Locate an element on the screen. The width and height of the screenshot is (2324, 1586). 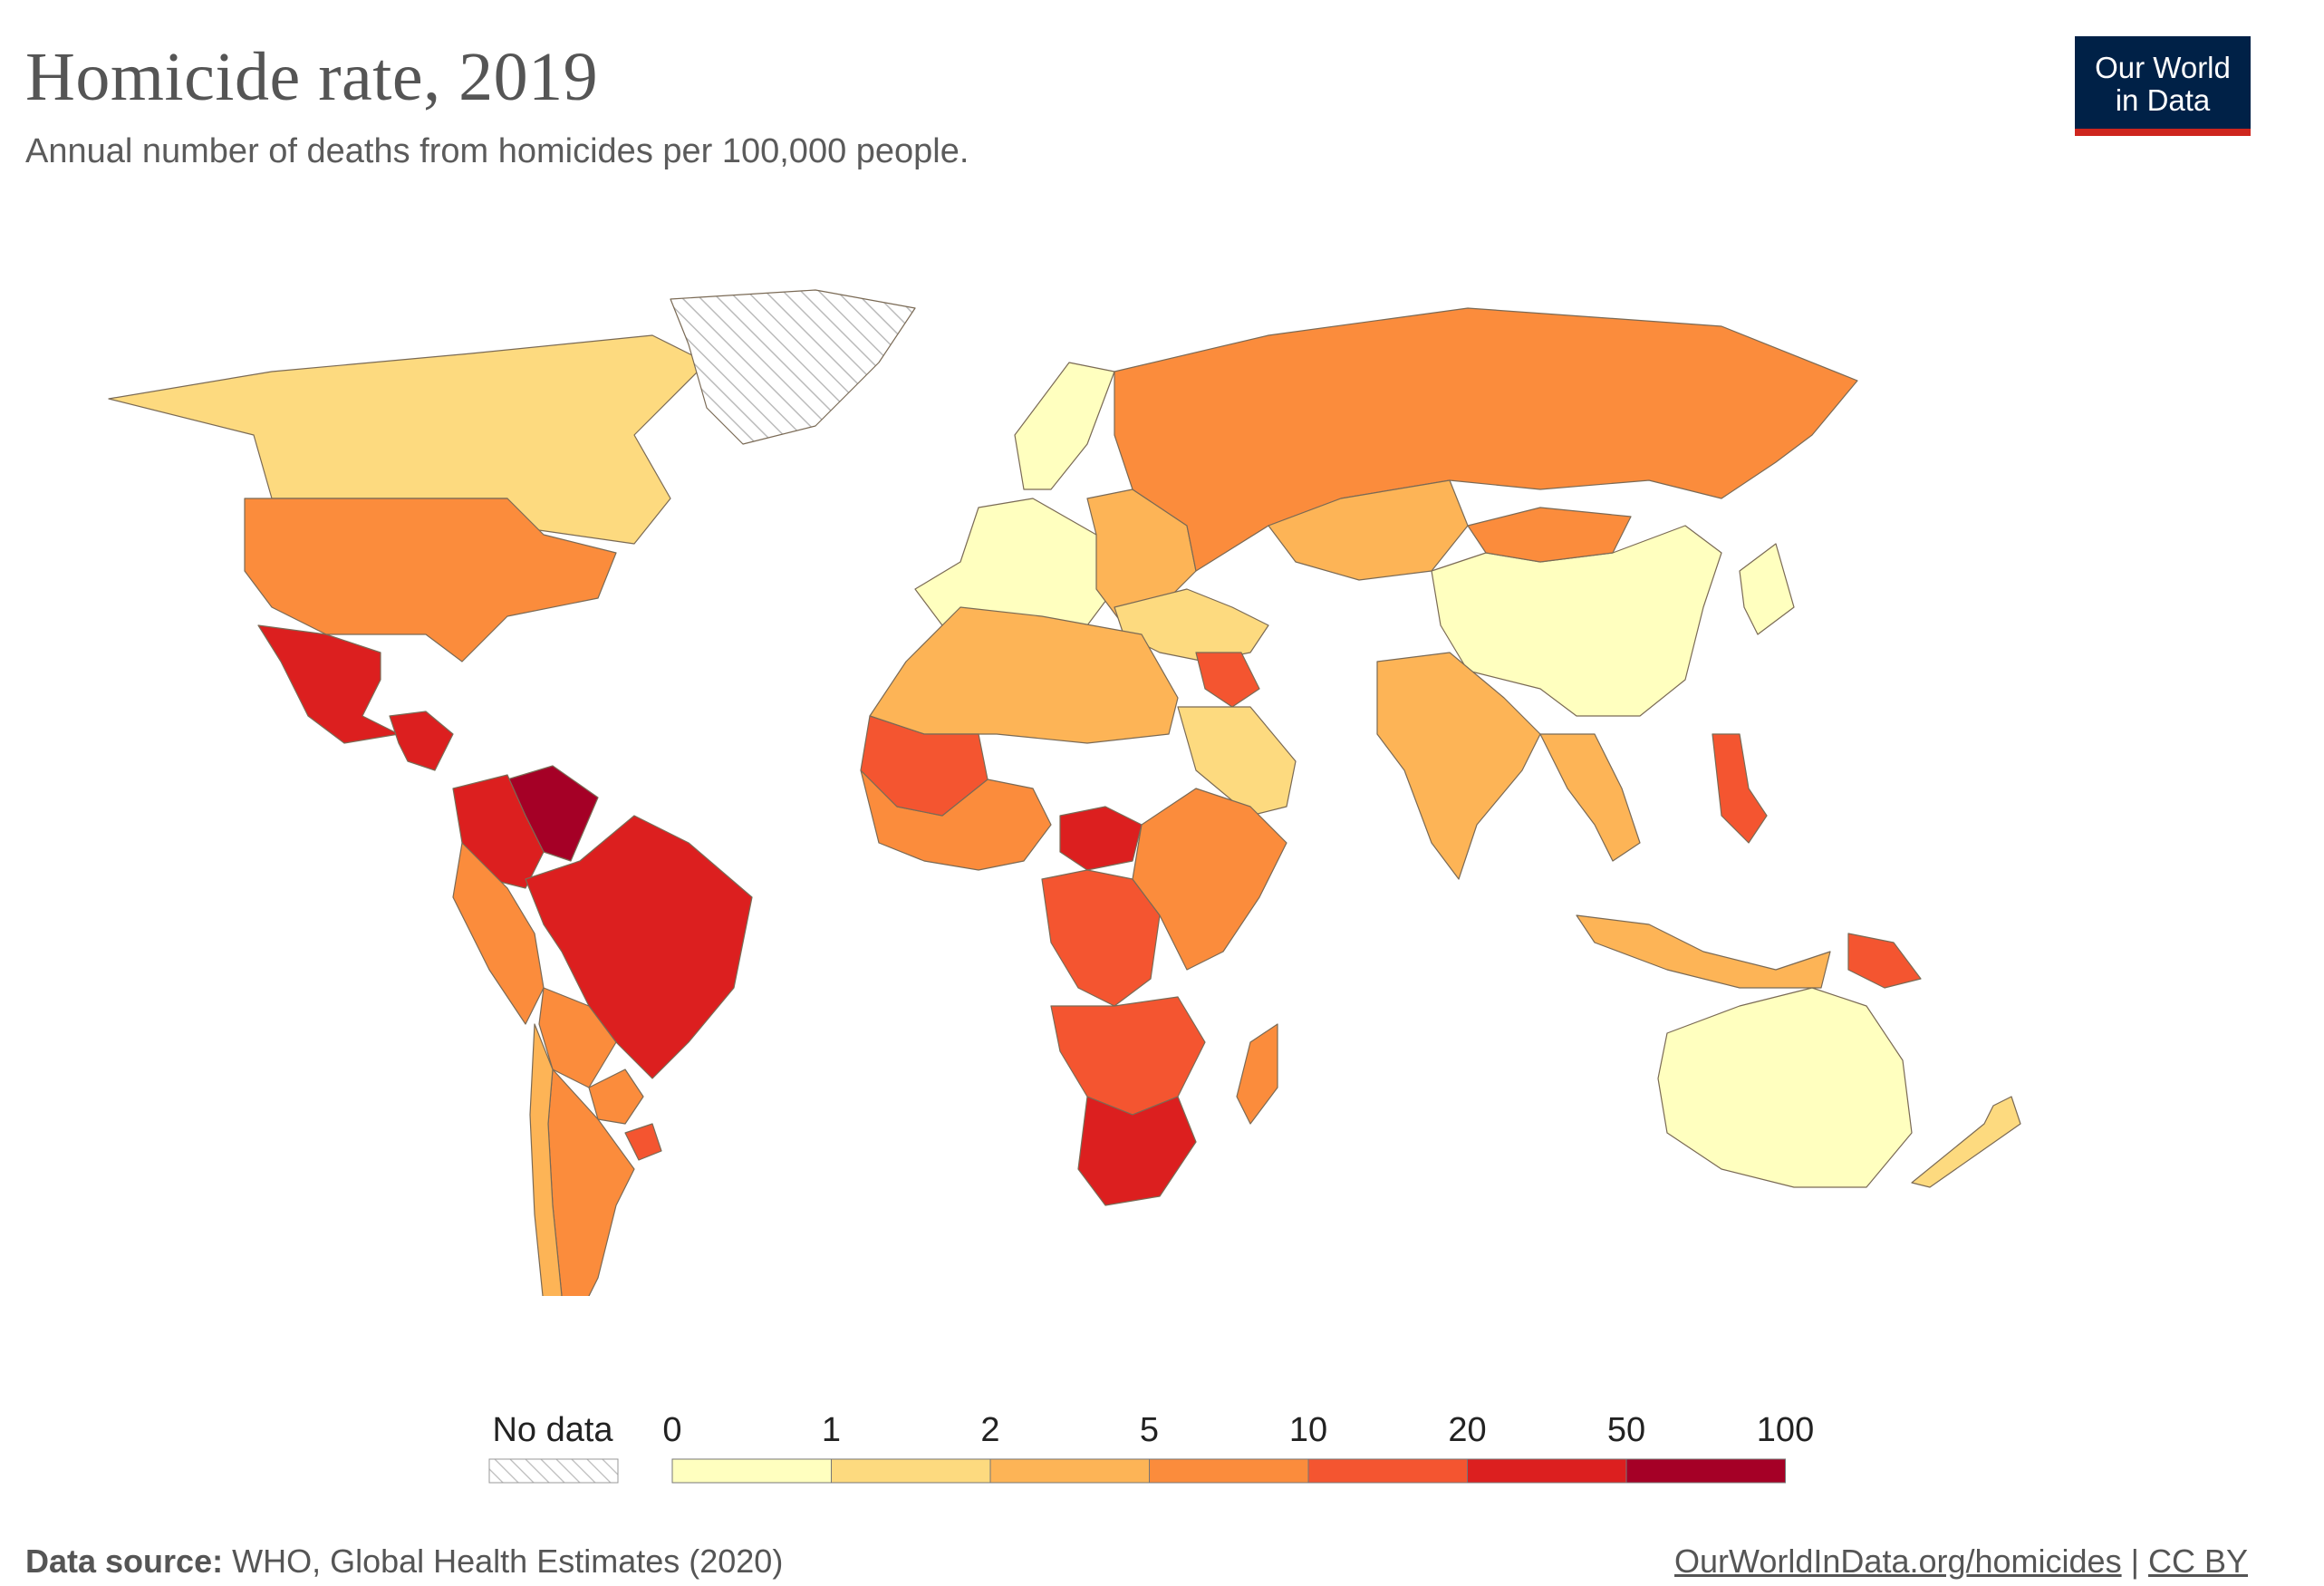
region-uruguay is located at coordinates (643, 1142).